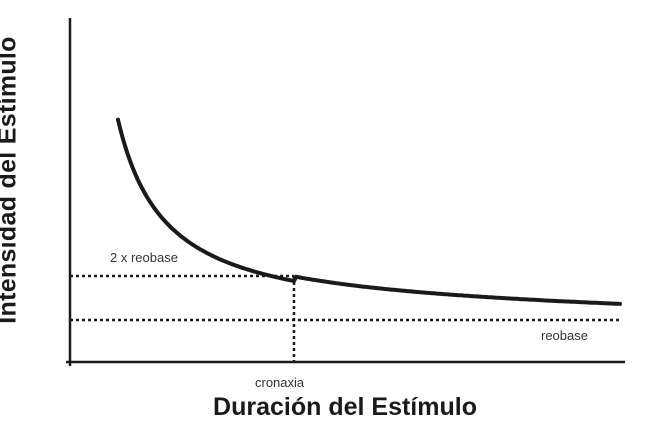 This screenshot has height=431, width=650. What do you see at coordinates (345, 407) in the screenshot?
I see `x-axis-label: Duración del Estímulo` at bounding box center [345, 407].